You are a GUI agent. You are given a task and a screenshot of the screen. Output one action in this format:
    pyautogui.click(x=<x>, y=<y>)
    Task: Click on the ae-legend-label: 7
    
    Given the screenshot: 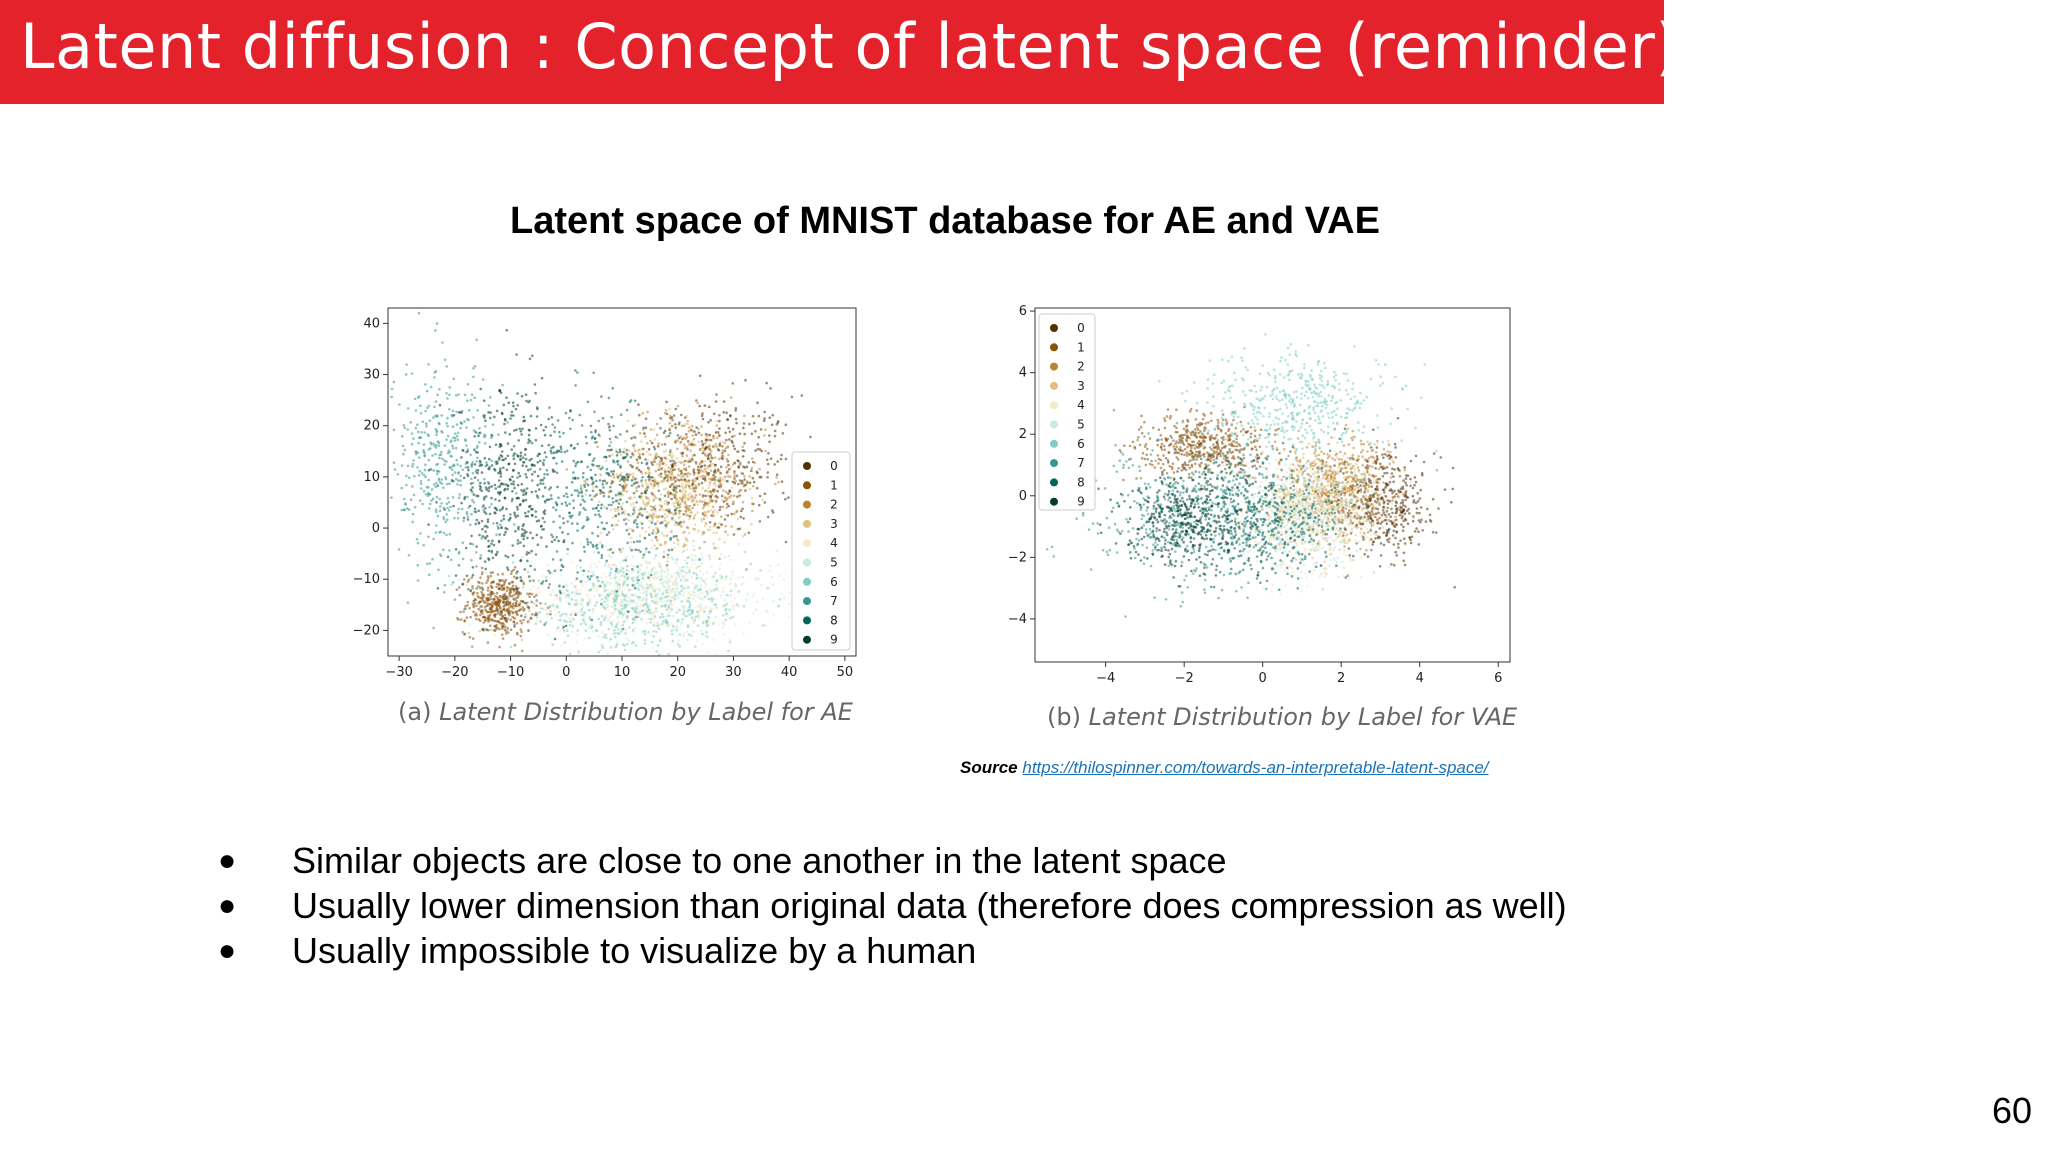 What is the action you would take?
    pyautogui.click(x=834, y=601)
    